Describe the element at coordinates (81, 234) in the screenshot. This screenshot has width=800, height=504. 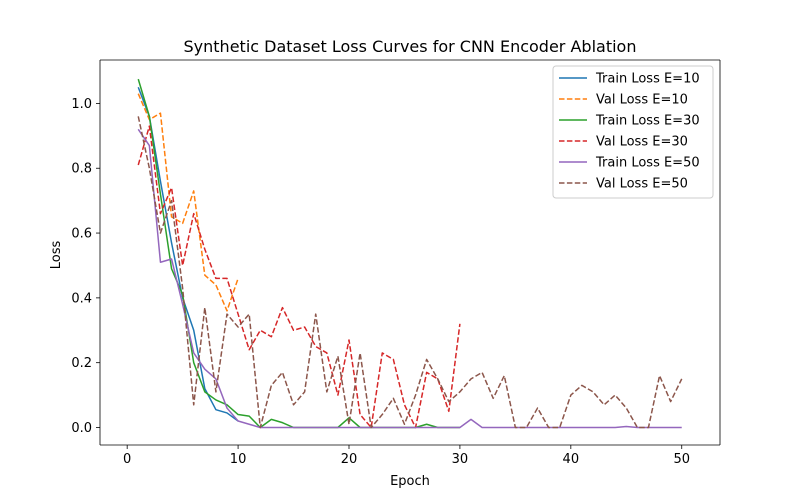
I see `y-tick-label: 0.6` at that location.